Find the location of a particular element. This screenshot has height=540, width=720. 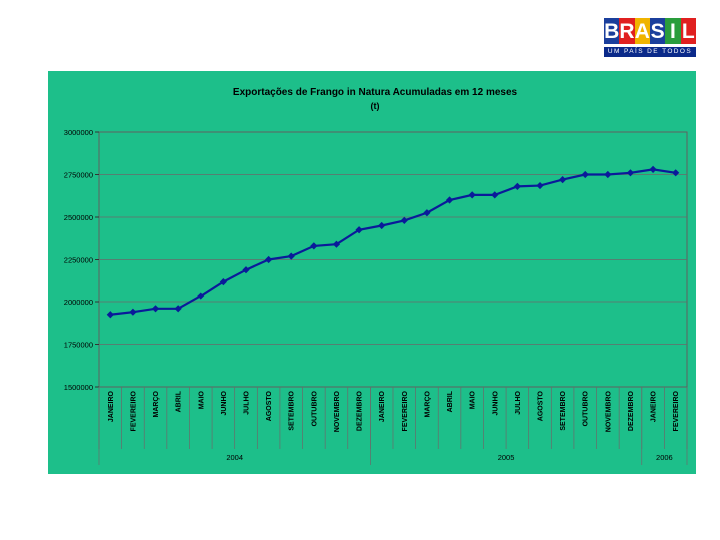

brasil-logo-letters: B R A S I L is located at coordinates (650, 31).